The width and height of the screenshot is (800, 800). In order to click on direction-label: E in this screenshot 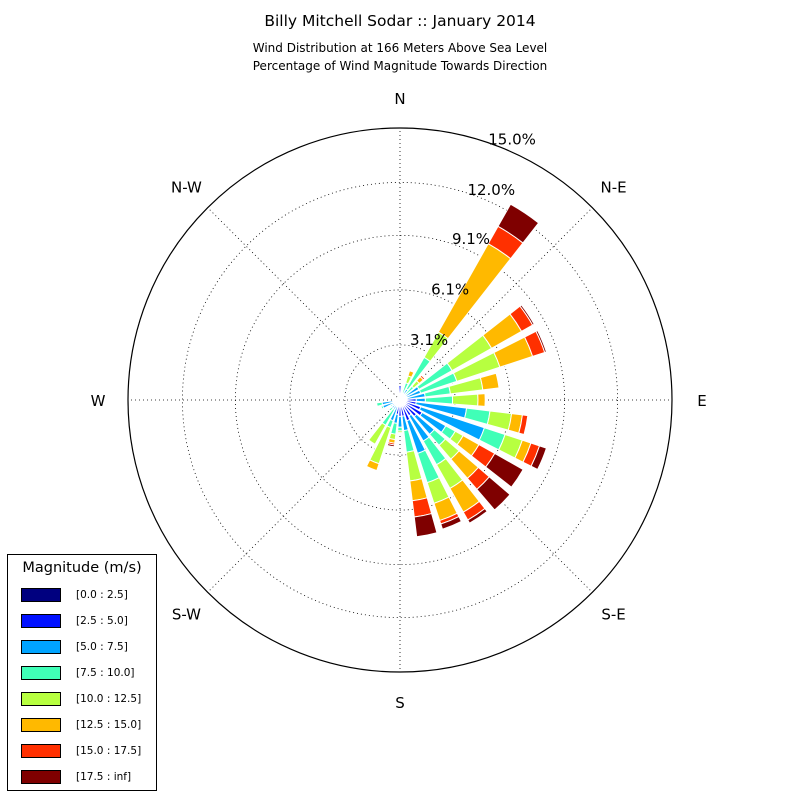, I will do `click(701, 401)`.